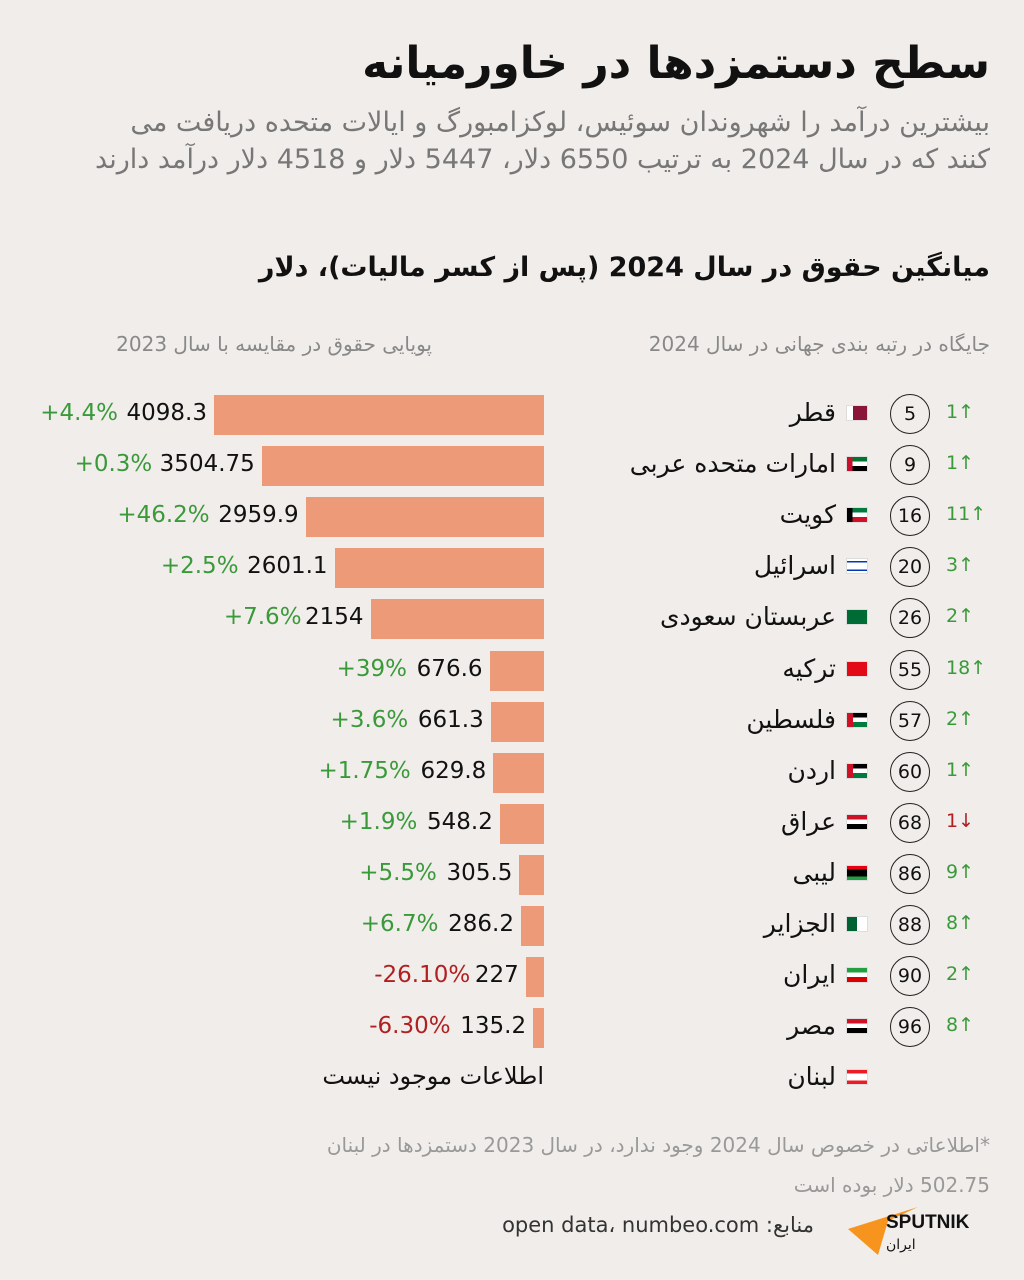  What do you see at coordinates (928, 1222) in the screenshot?
I see `svg-text: SPUTNIK` at bounding box center [928, 1222].